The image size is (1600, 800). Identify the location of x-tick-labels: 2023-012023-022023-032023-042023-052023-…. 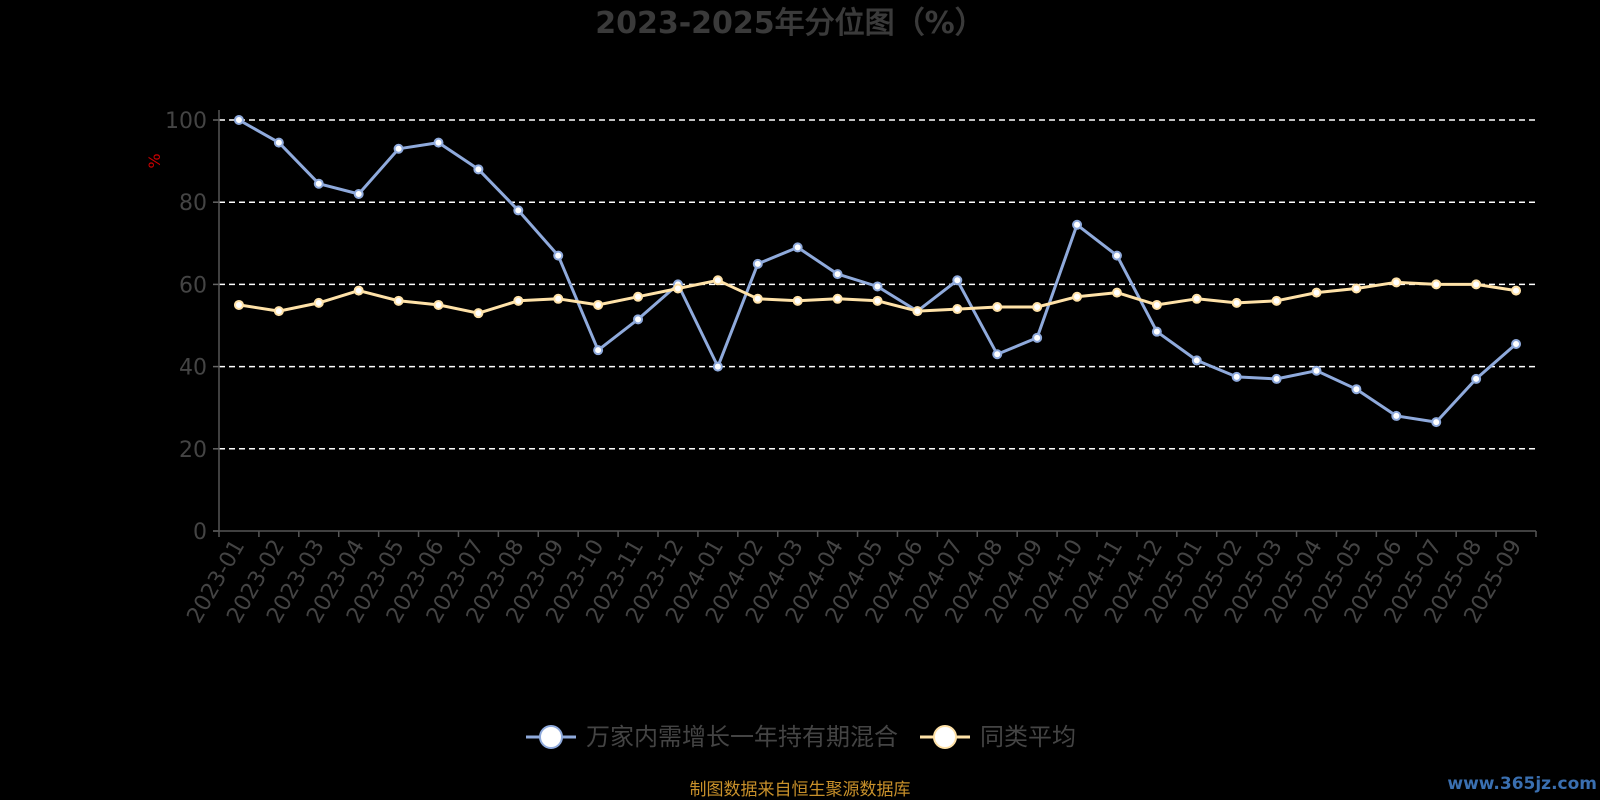
(855, 582).